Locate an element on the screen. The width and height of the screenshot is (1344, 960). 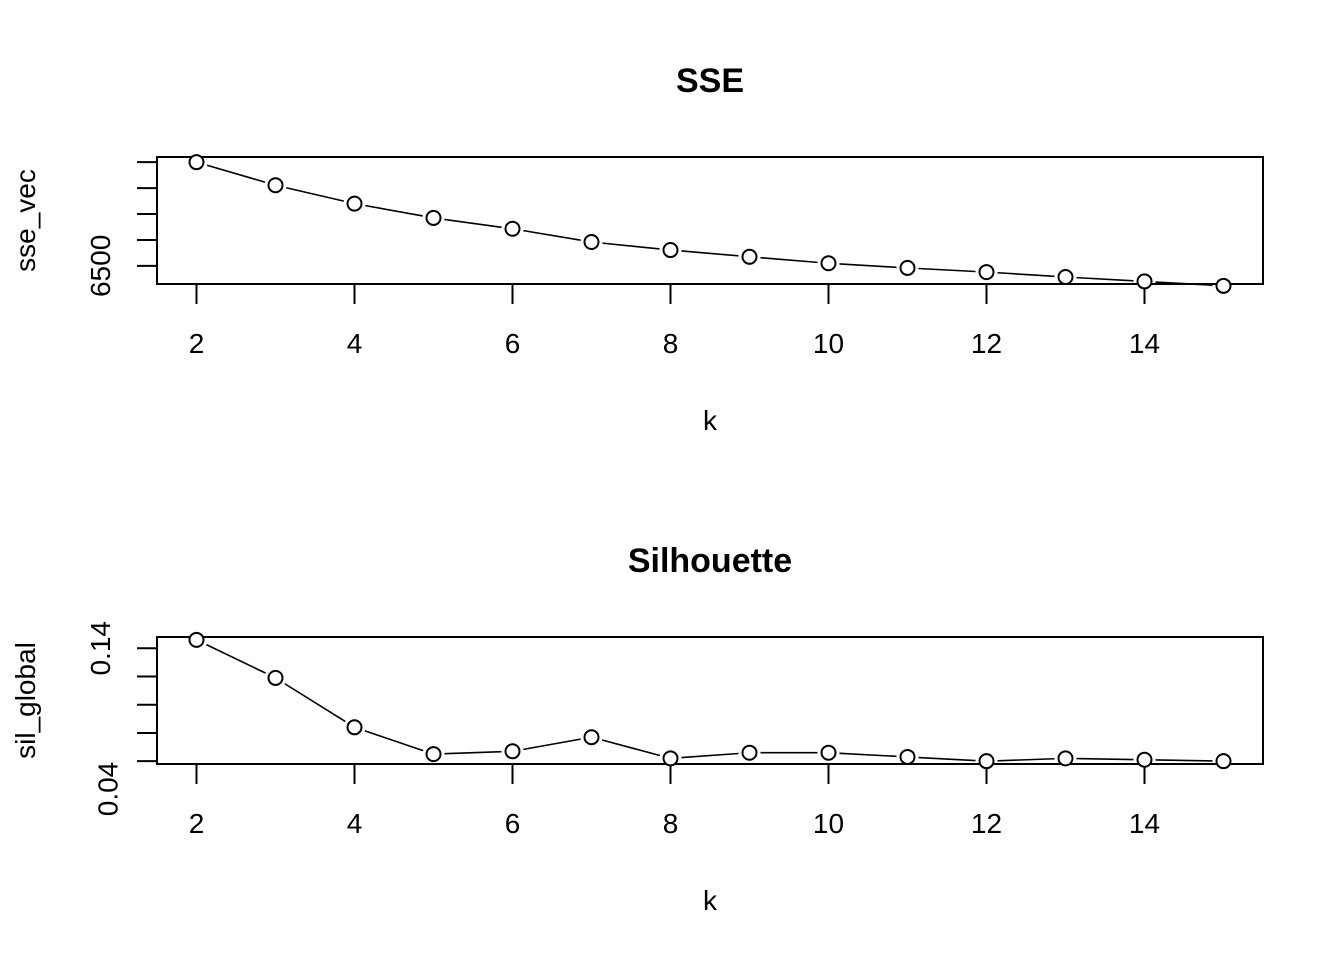
silhouette-xlabel: k is located at coordinates (710, 900).